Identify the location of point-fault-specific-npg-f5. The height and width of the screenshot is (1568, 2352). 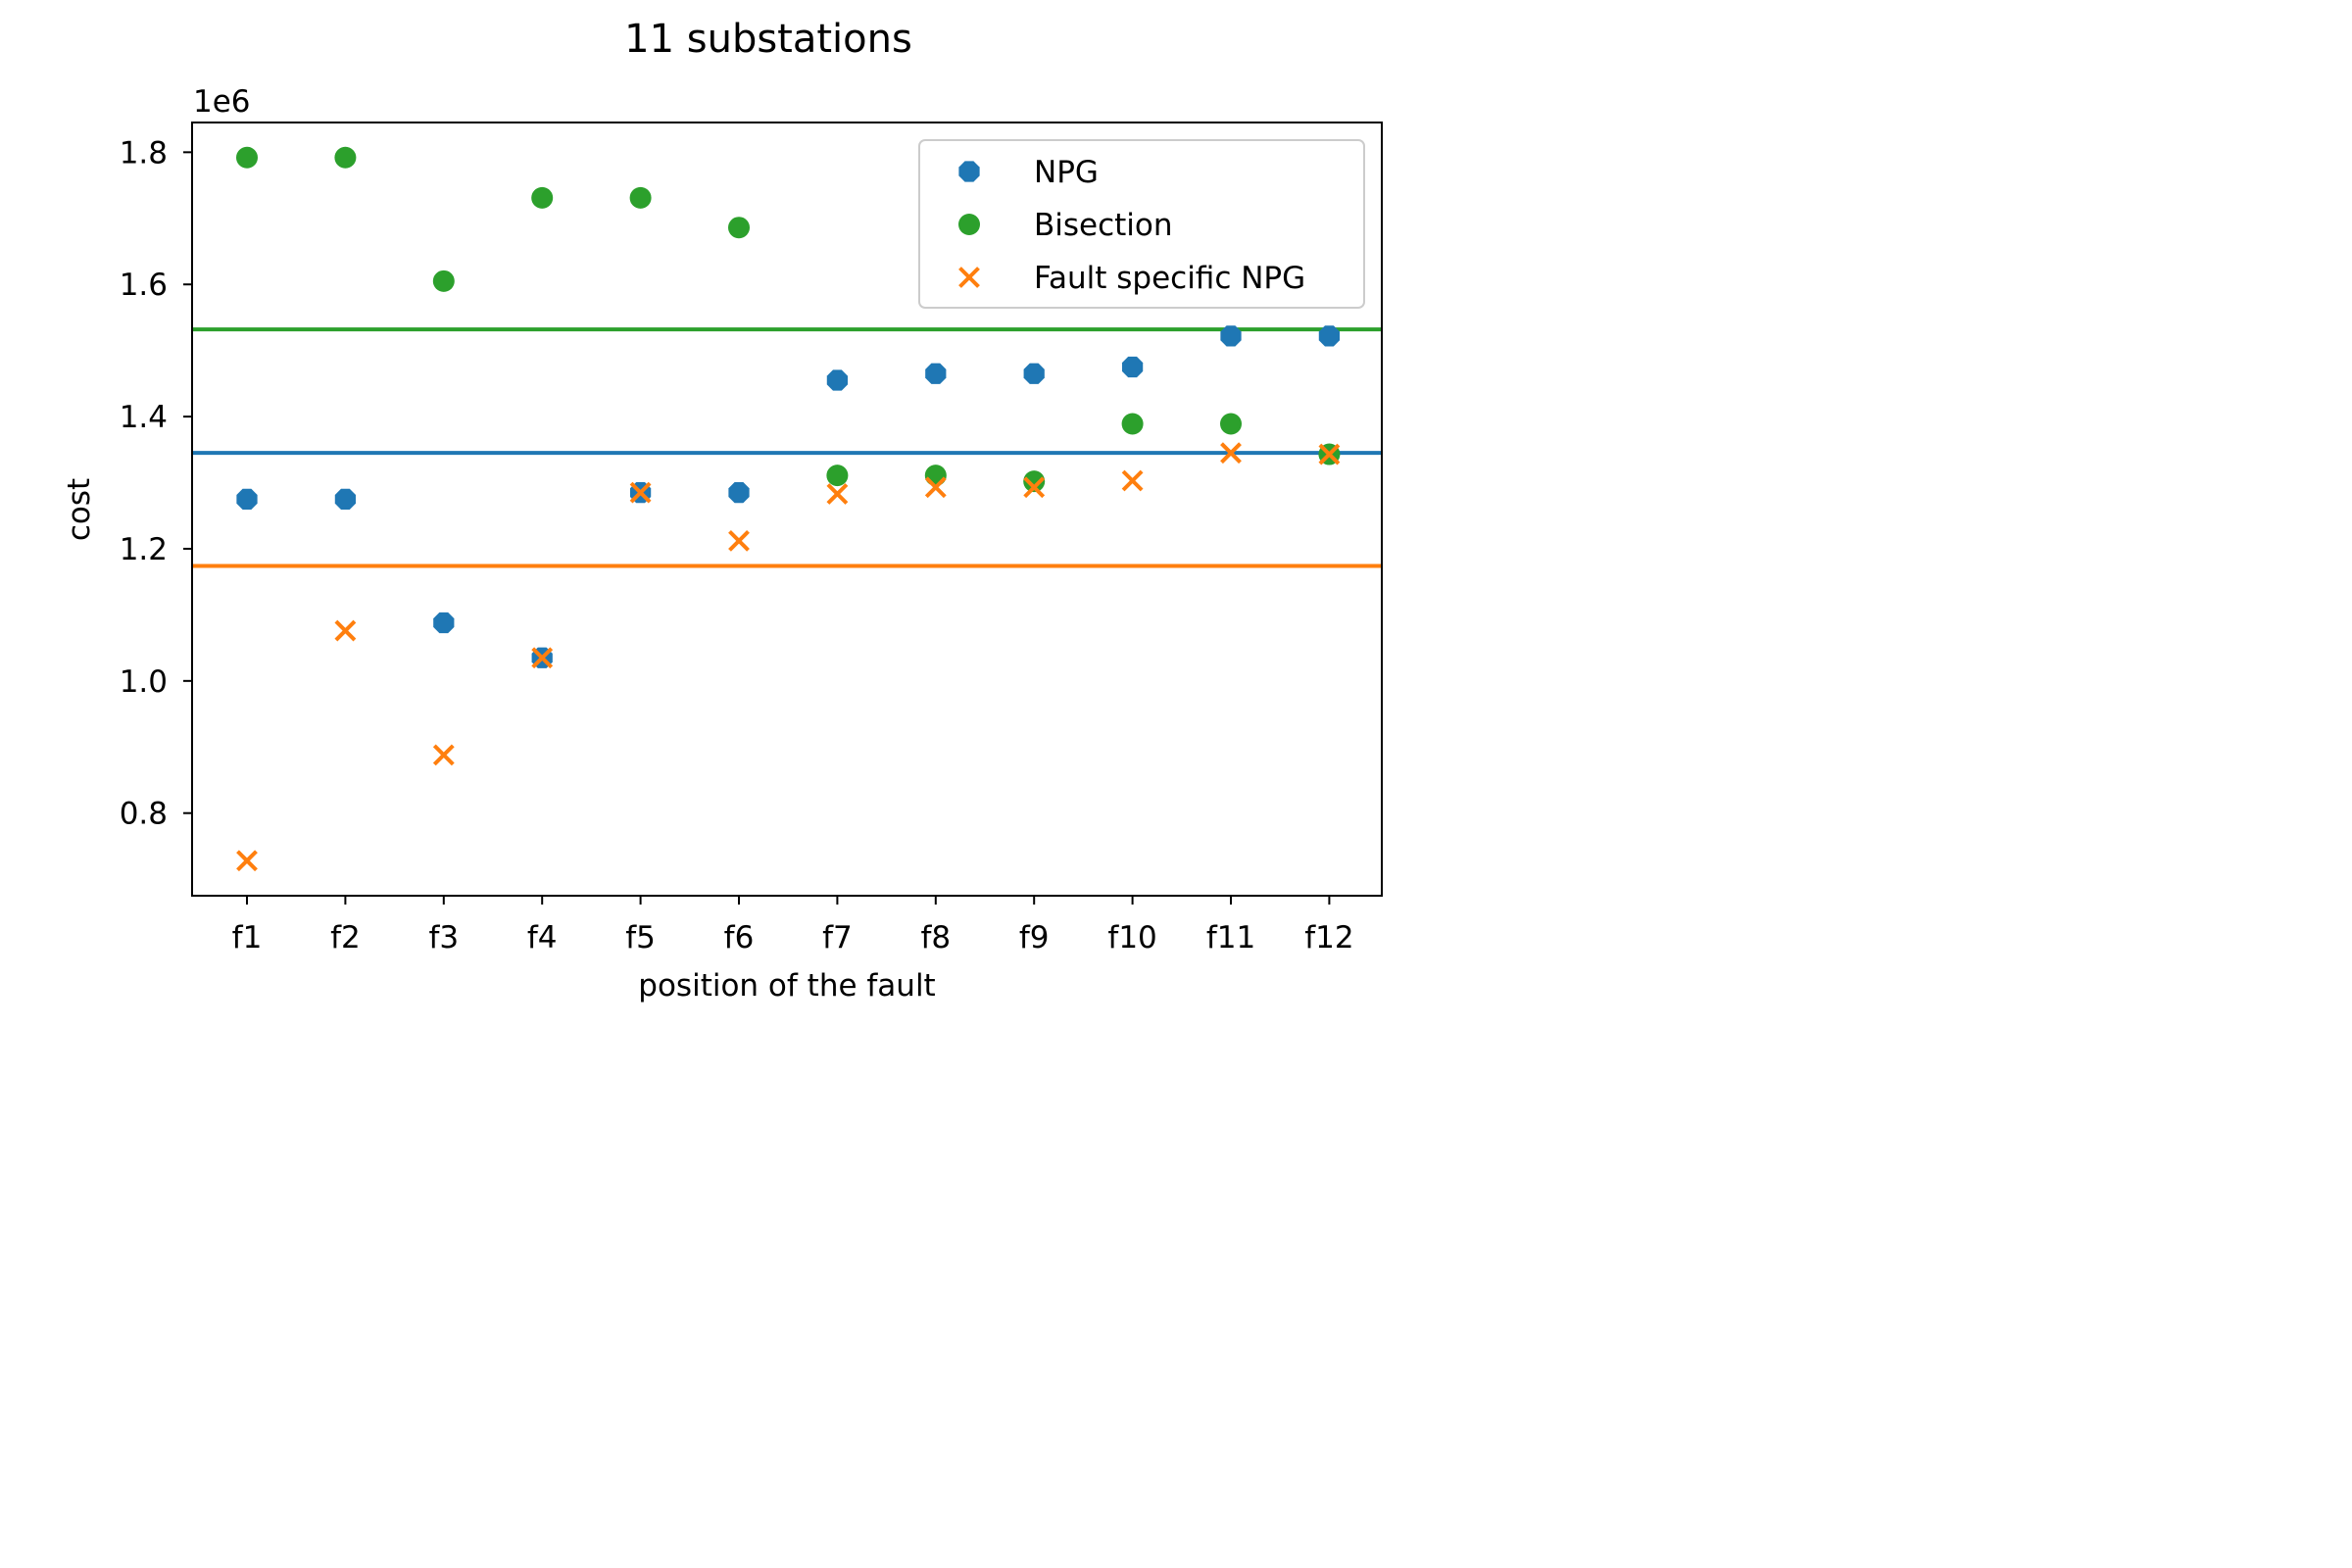
(640, 492).